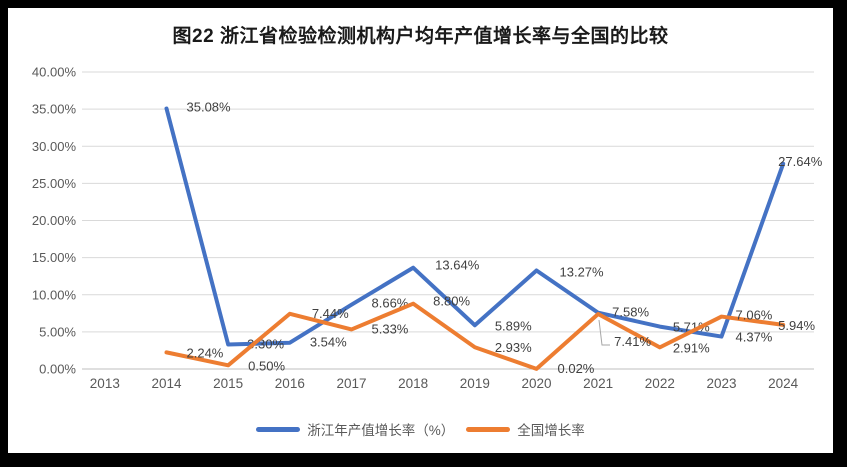 Image resolution: width=847 pixels, height=467 pixels. Describe the element at coordinates (54, 109) in the screenshot. I see `y-tick-label: 35.00%` at that location.